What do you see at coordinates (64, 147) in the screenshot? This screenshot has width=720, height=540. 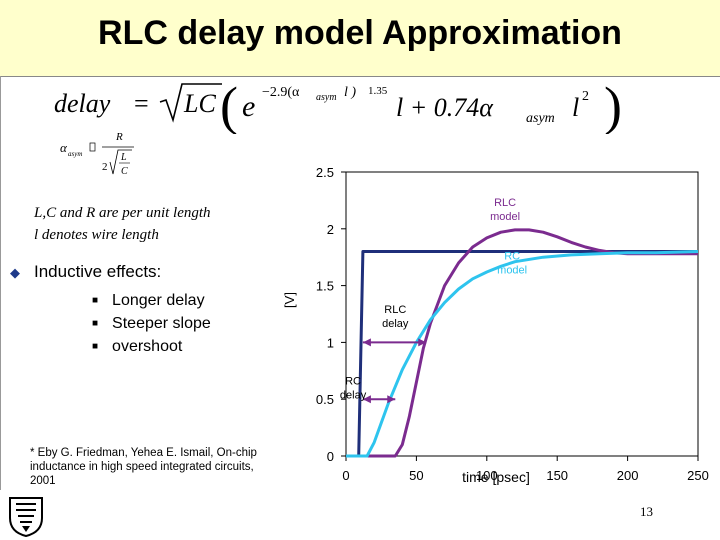 I see `alpha-symbol: α` at bounding box center [64, 147].